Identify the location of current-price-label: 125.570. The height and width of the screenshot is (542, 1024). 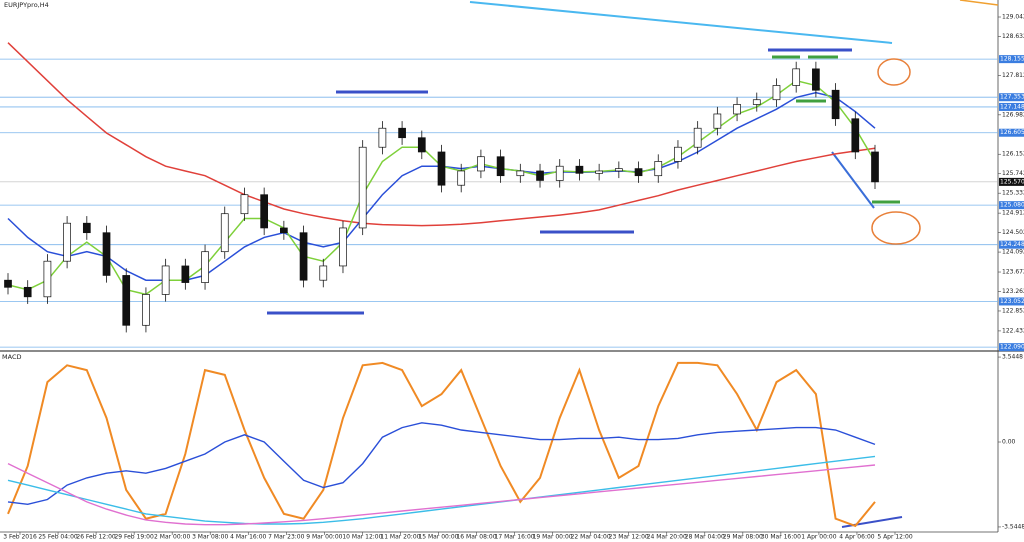
(1012, 181).